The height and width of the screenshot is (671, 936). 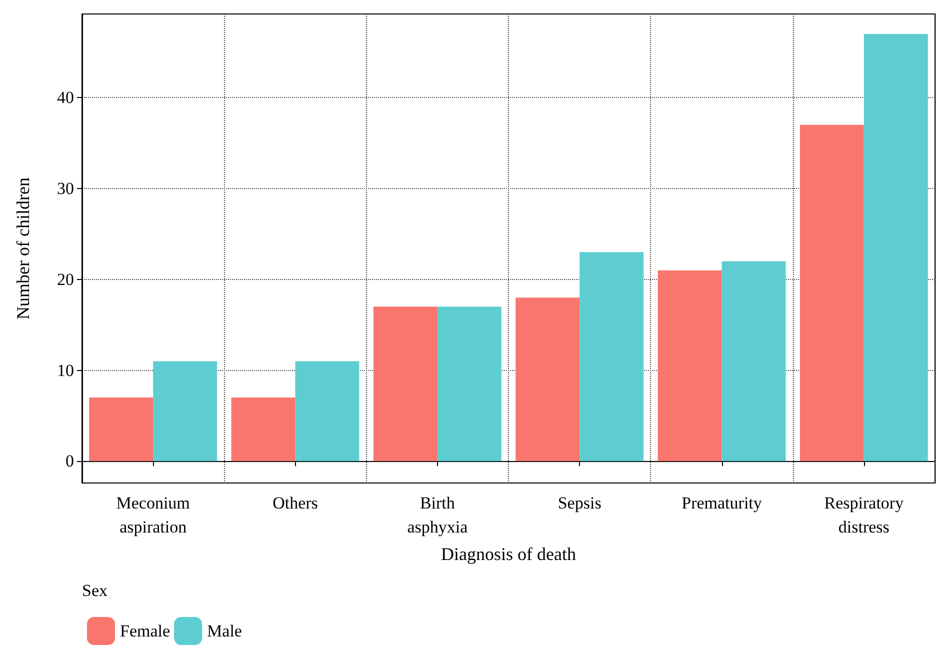 I want to click on y-tick-label: 0, so click(x=70, y=461).